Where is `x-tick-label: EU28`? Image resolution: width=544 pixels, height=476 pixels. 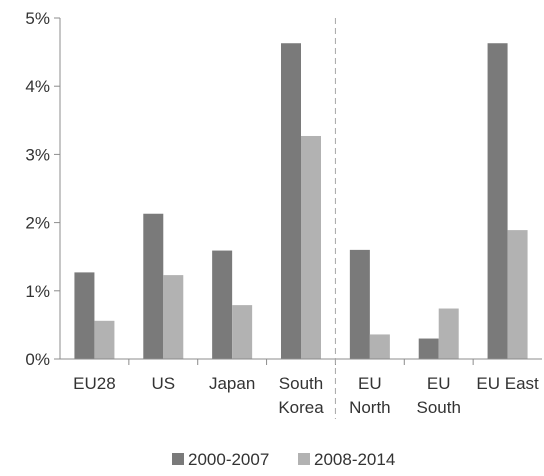
x-tick-label: EU28 is located at coordinates (94, 383).